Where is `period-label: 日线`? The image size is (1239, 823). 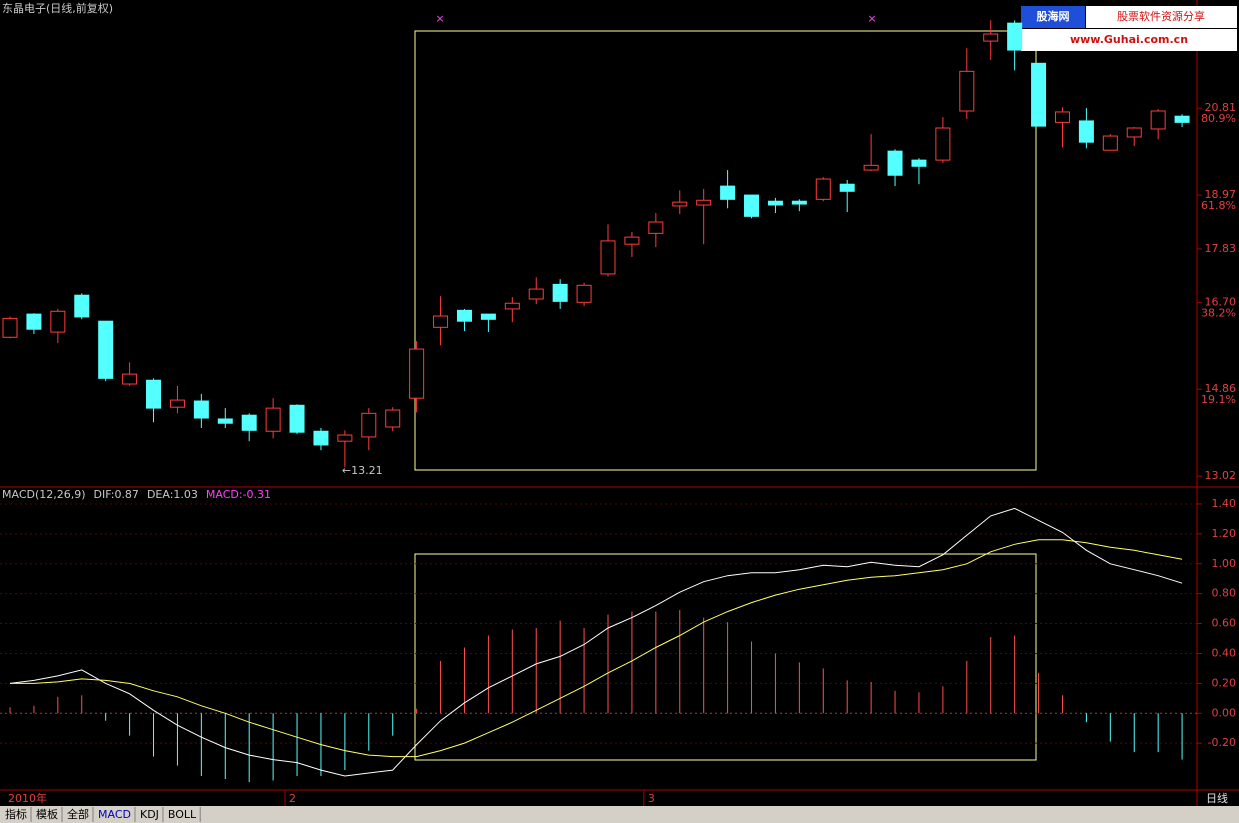
period-label: 日线 is located at coordinates (1217, 798).